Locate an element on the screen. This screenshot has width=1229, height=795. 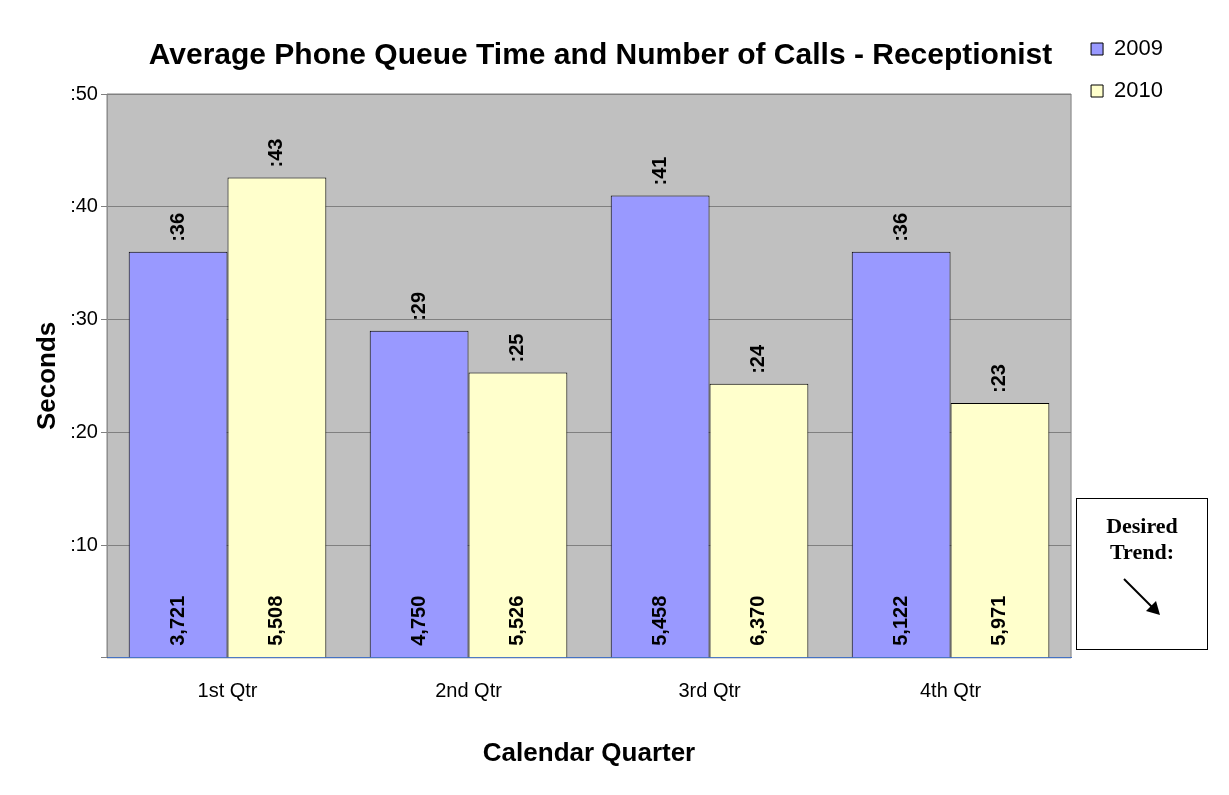
x-tick-label: 3rd Qtr is located at coordinates (709, 690).